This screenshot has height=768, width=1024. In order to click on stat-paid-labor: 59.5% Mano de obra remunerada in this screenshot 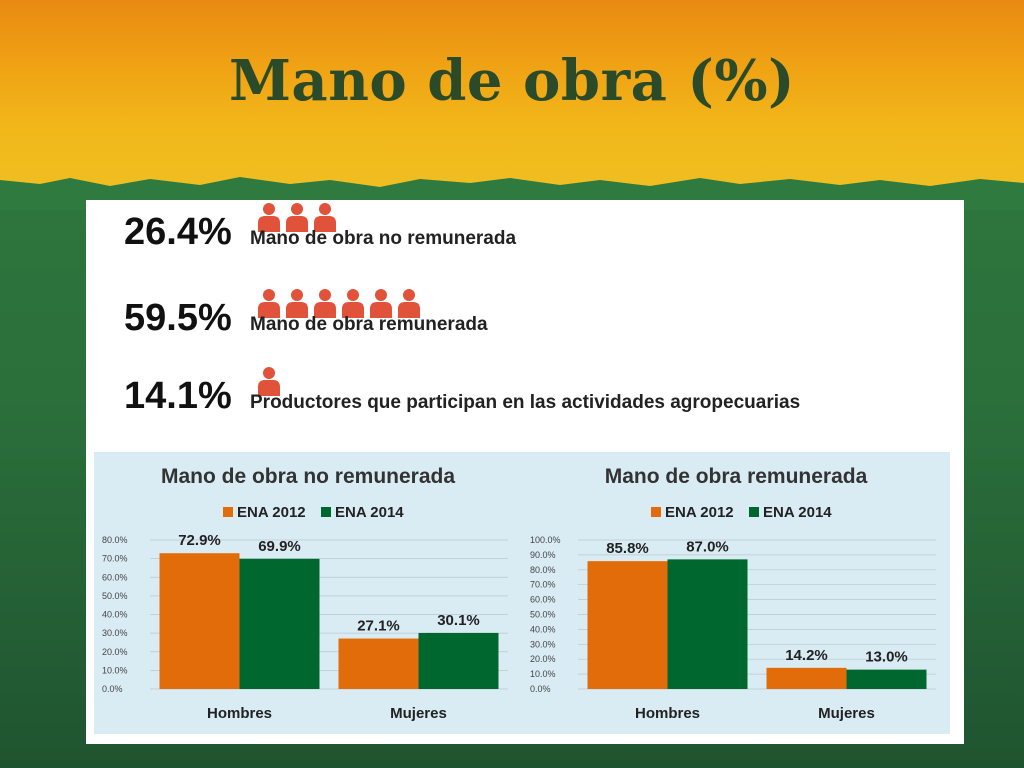, I will do `click(384, 313)`.